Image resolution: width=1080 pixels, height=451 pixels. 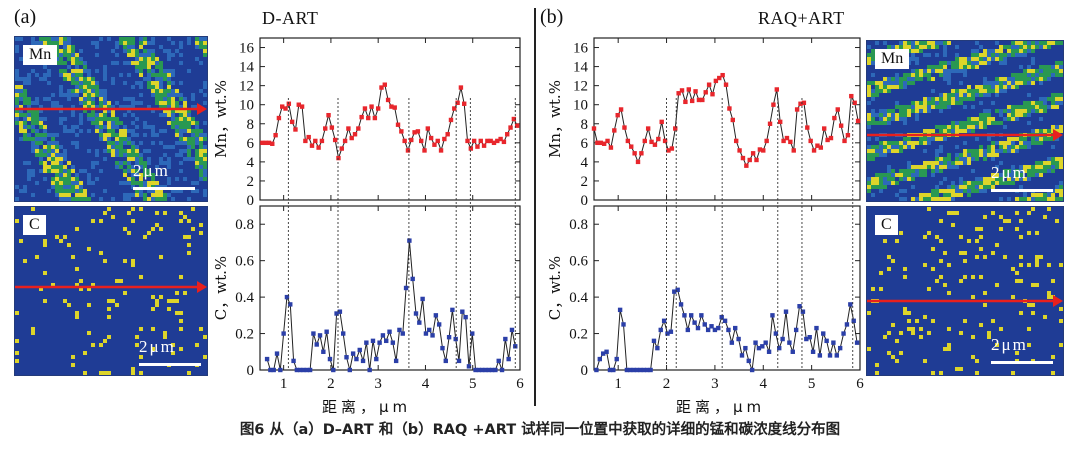 I want to click on x-tick-label: 5, so click(x=812, y=384).